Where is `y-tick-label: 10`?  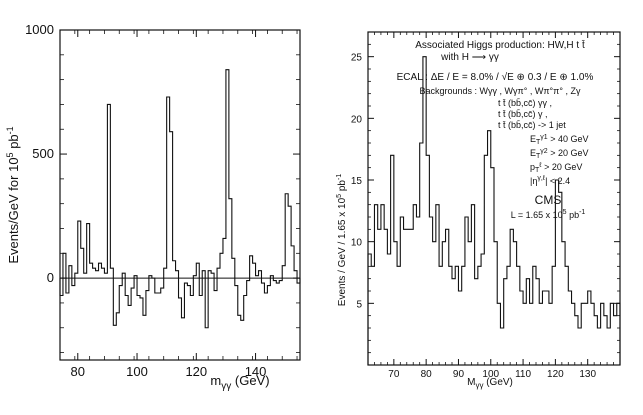 y-tick-label: 10 is located at coordinates (357, 243).